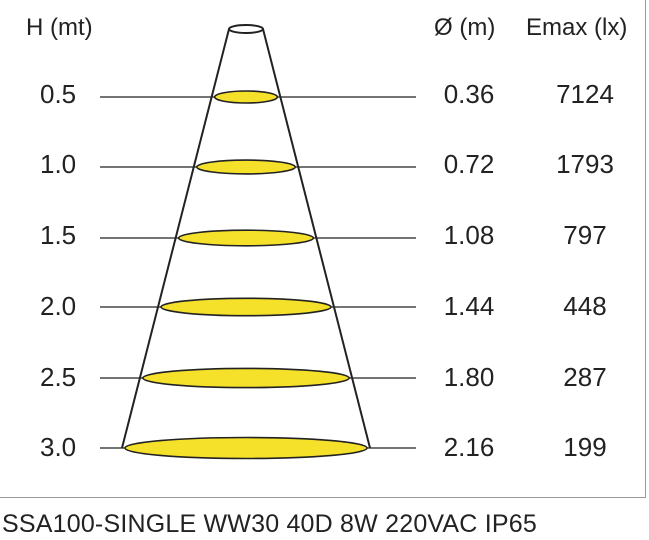 The image size is (649, 540). I want to click on row-height: 0.5, so click(58, 94).